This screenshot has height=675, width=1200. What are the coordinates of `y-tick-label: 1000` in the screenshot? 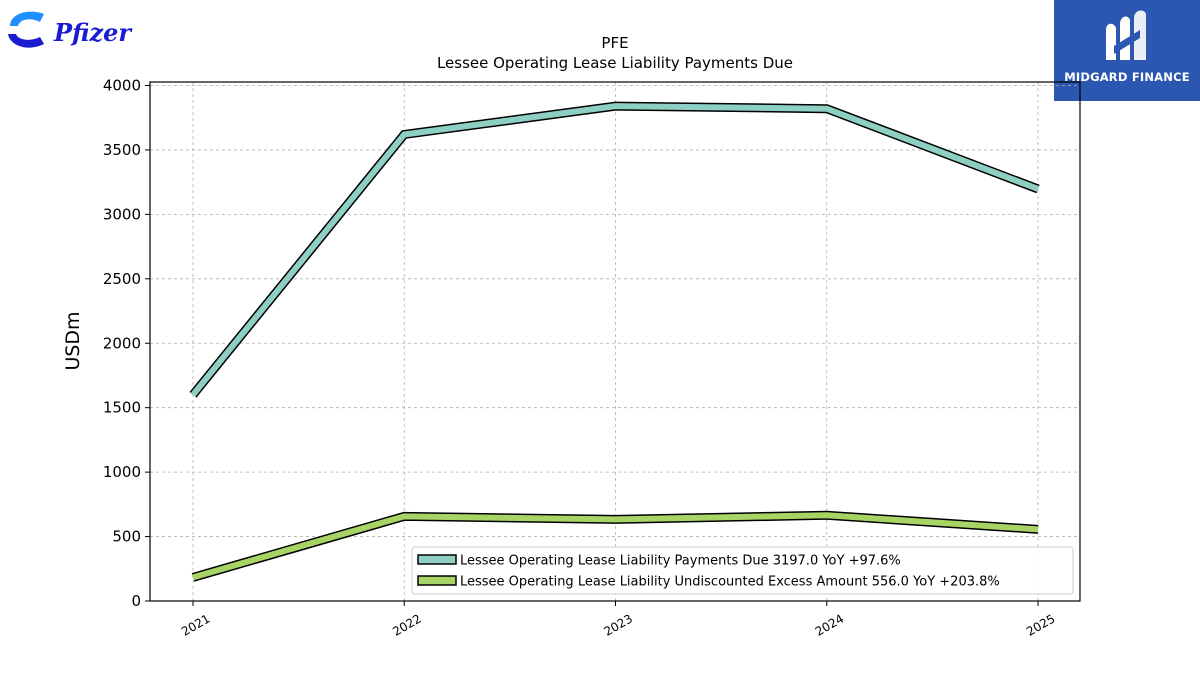 It's located at (122, 472).